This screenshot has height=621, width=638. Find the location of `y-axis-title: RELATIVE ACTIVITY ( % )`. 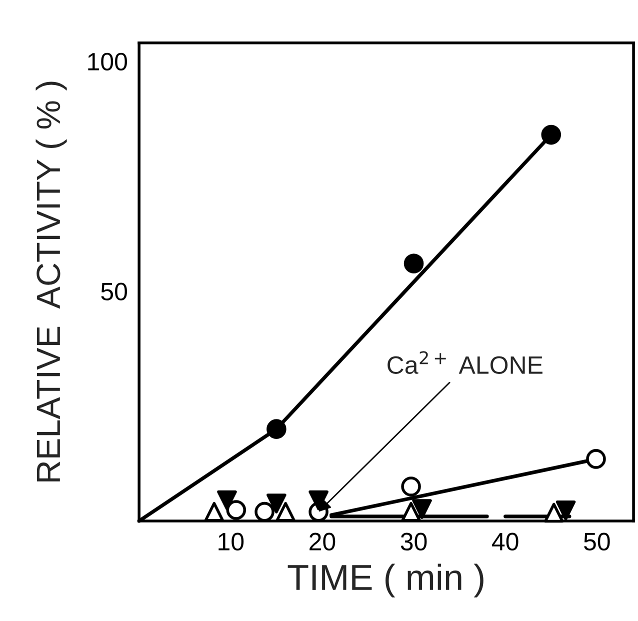

y-axis-title: RELATIVE ACTIVITY ( % ) is located at coordinates (51, 282).